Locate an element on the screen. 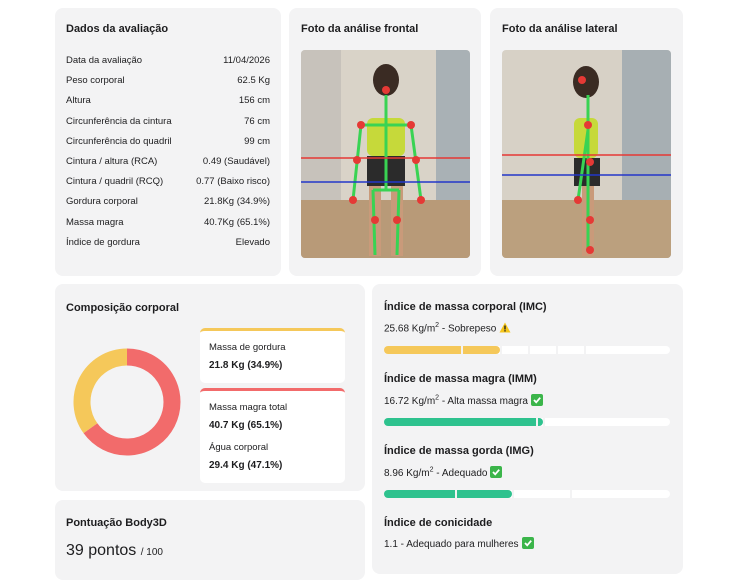  row-label: Altura is located at coordinates (78, 101).